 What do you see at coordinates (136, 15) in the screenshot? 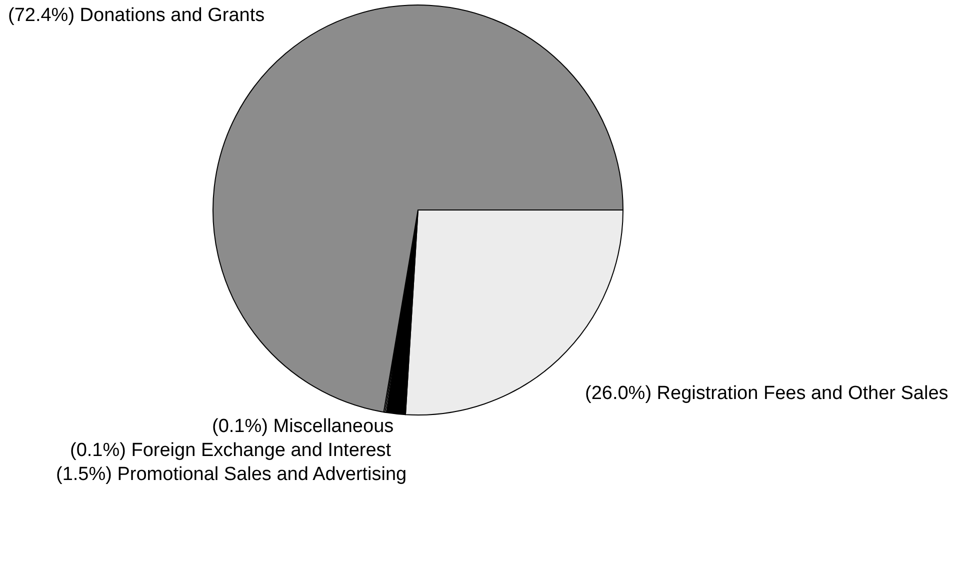
I see `slice-label: (72.4%) Donations and Grants` at bounding box center [136, 15].